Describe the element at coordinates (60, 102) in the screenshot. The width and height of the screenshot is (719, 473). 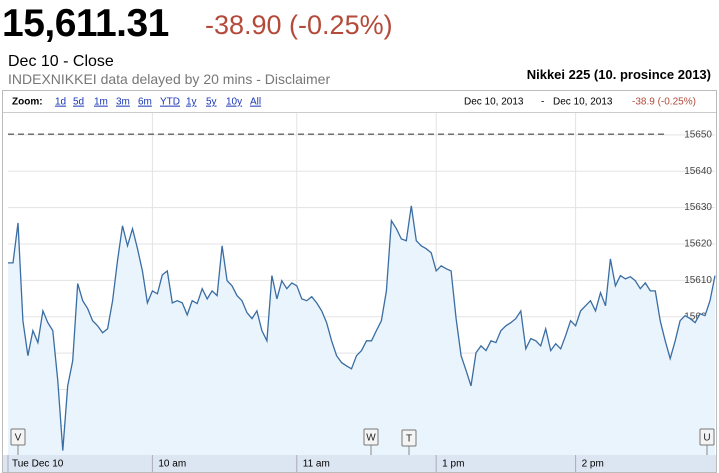
I see `zoom-option: 1d` at that location.